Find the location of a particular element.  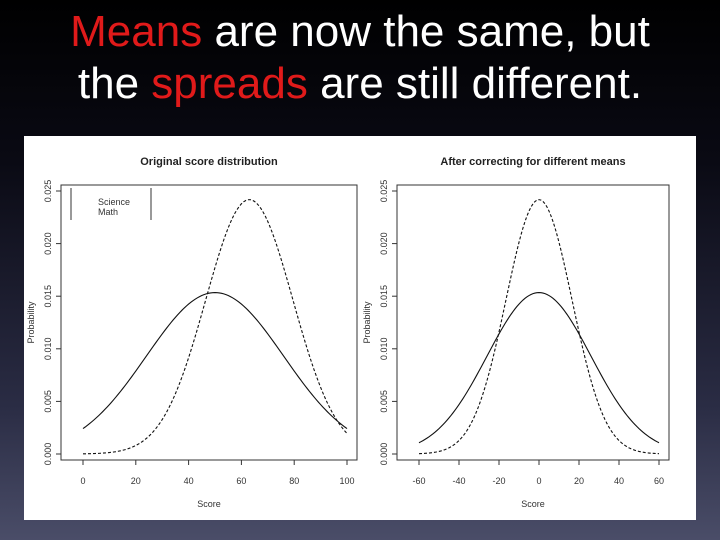

chart-2-x-tick-label: 40 is located at coordinates (619, 481).